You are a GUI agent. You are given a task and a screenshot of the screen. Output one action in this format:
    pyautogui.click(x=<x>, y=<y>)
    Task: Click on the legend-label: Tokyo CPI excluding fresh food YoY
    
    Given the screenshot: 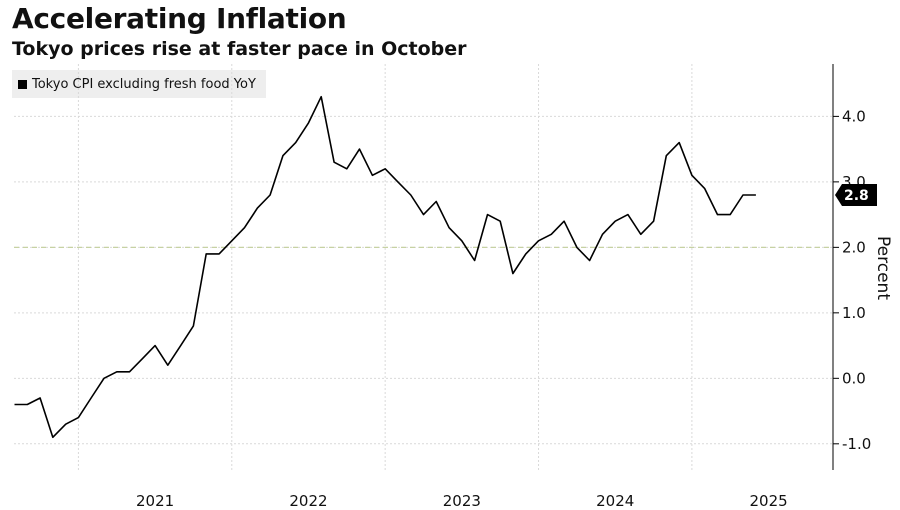 What is the action you would take?
    pyautogui.click(x=144, y=84)
    